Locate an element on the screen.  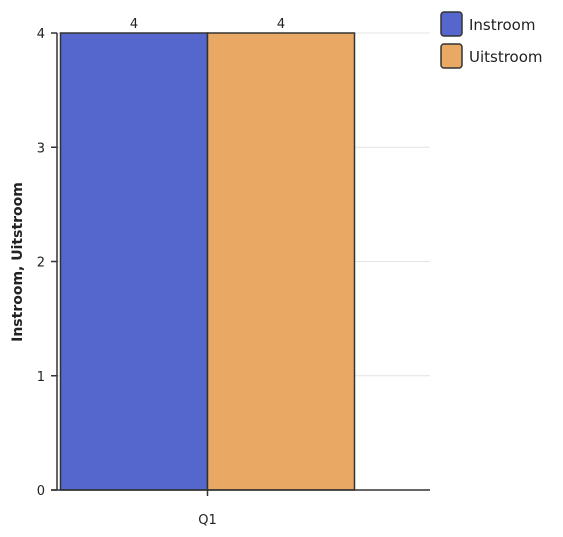
legend: Instroom Uitstroom is located at coordinates (491, 40).